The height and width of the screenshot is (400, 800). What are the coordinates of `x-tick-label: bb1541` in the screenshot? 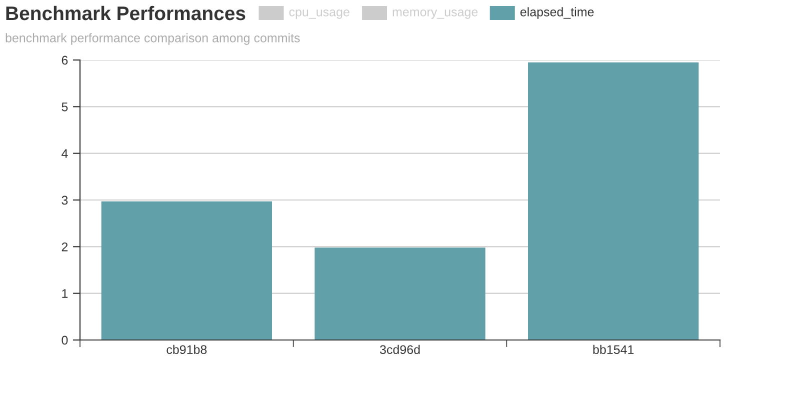 It's located at (613, 349).